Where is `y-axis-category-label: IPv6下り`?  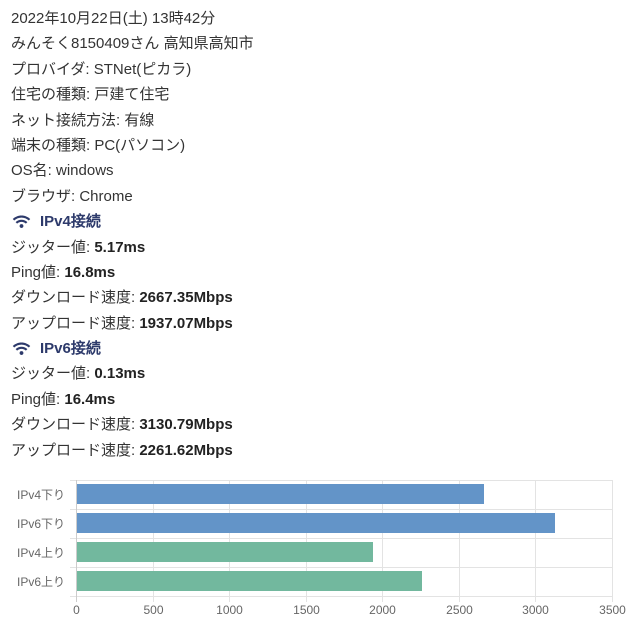
y-axis-category-label: IPv6下り is located at coordinates (40, 524).